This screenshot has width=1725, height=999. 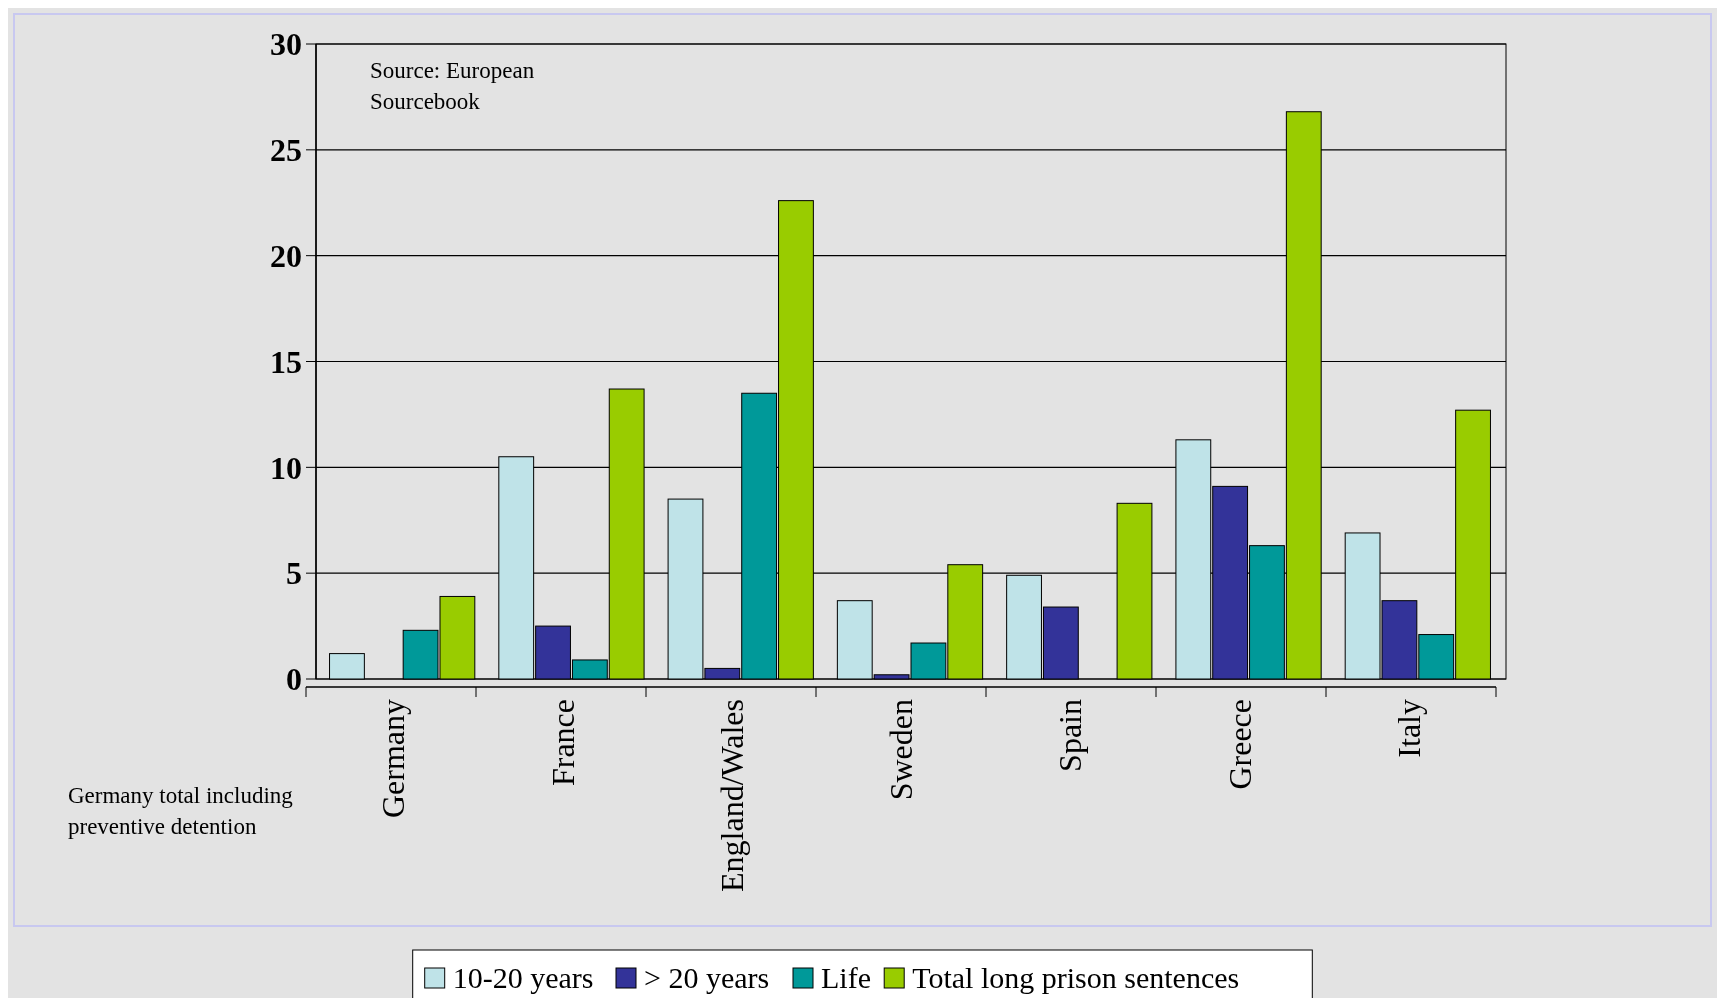 What do you see at coordinates (846, 977) in the screenshot?
I see `legend-label: Life` at bounding box center [846, 977].